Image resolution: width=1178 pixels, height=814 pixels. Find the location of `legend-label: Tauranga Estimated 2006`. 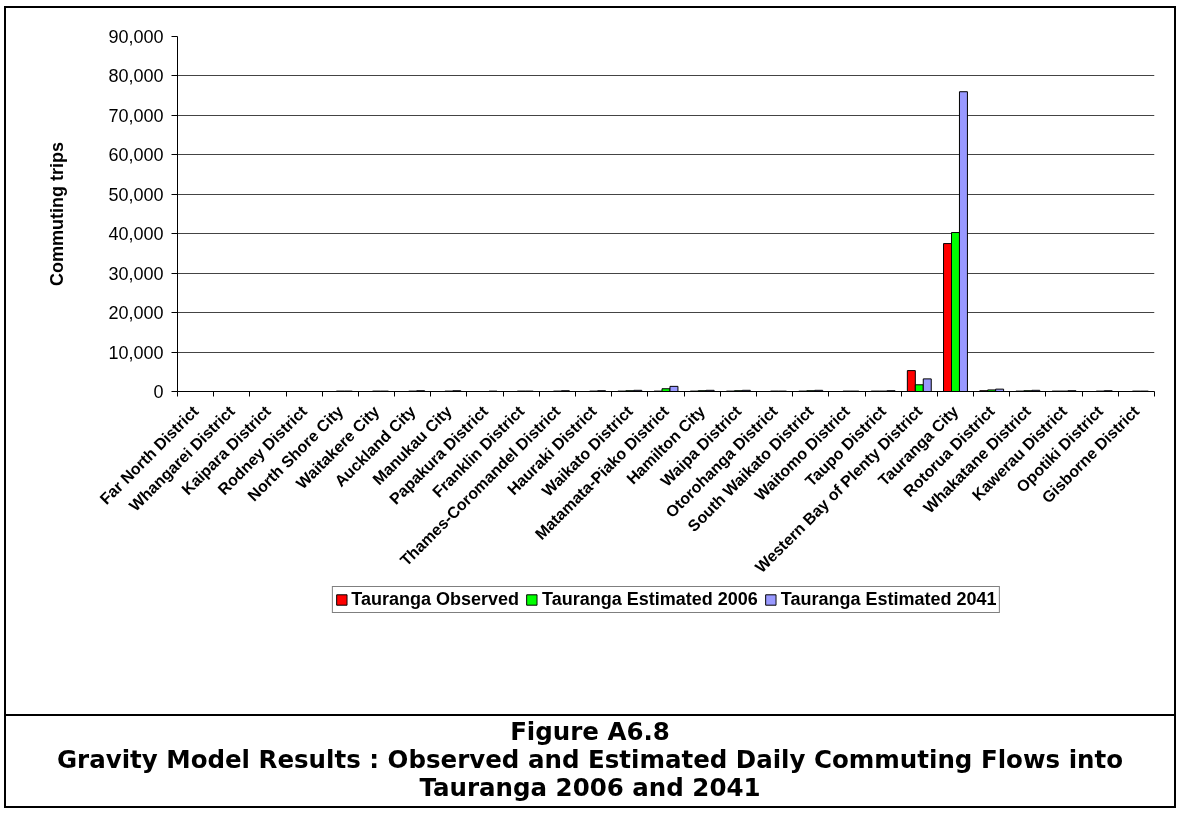

legend-label: Tauranga Estimated 2006 is located at coordinates (650, 599).